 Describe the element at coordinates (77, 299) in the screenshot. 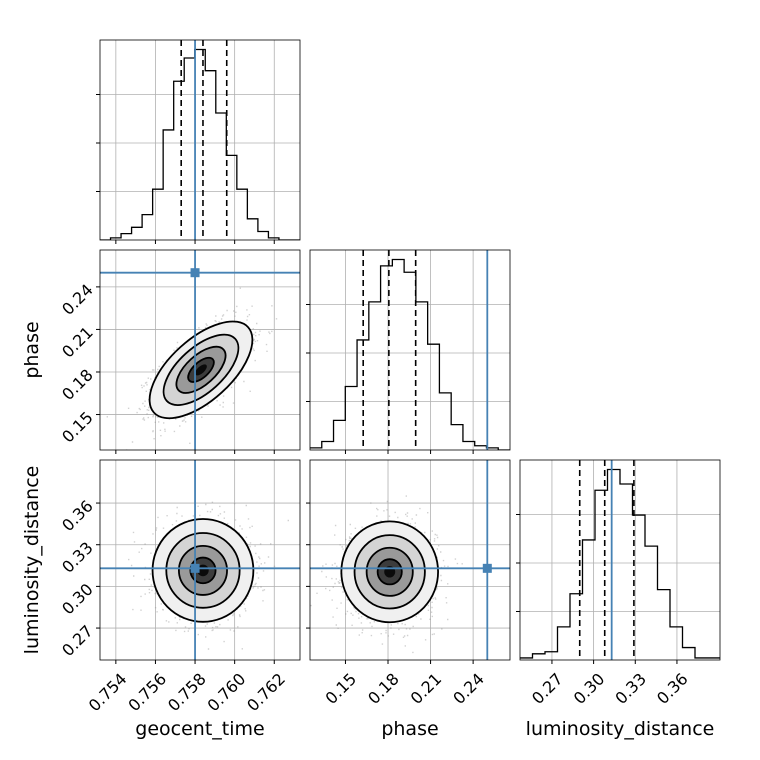

I see `y-tick-label-phase: 0.24` at that location.